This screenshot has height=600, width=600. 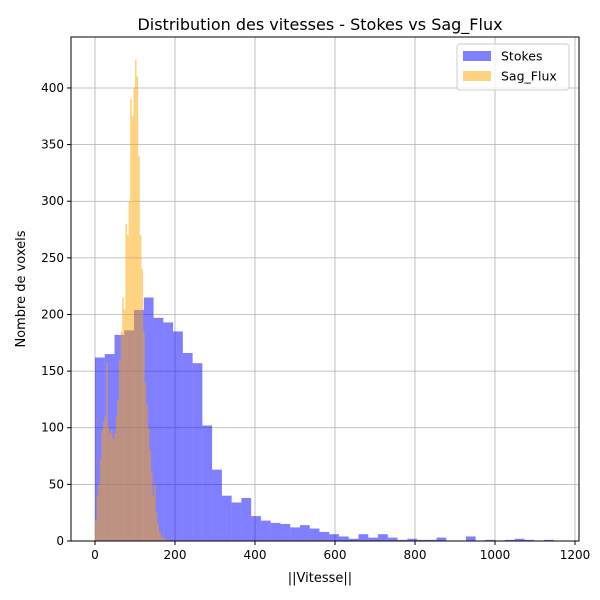 I want to click on sag-flux-series, so click(x=132, y=300).